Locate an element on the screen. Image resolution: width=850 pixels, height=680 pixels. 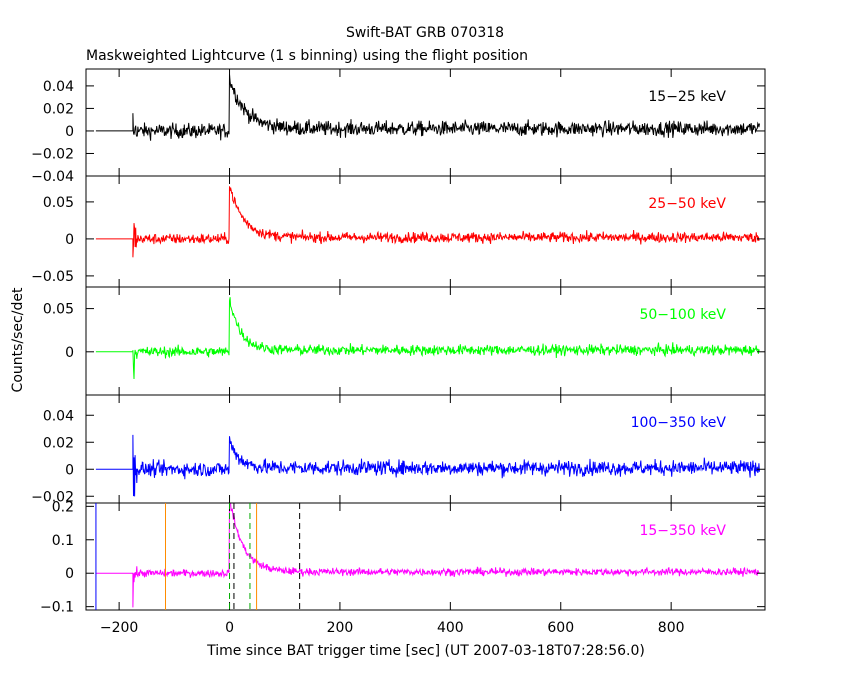
y-tick-label: −0.05 is located at coordinates (52, 277).